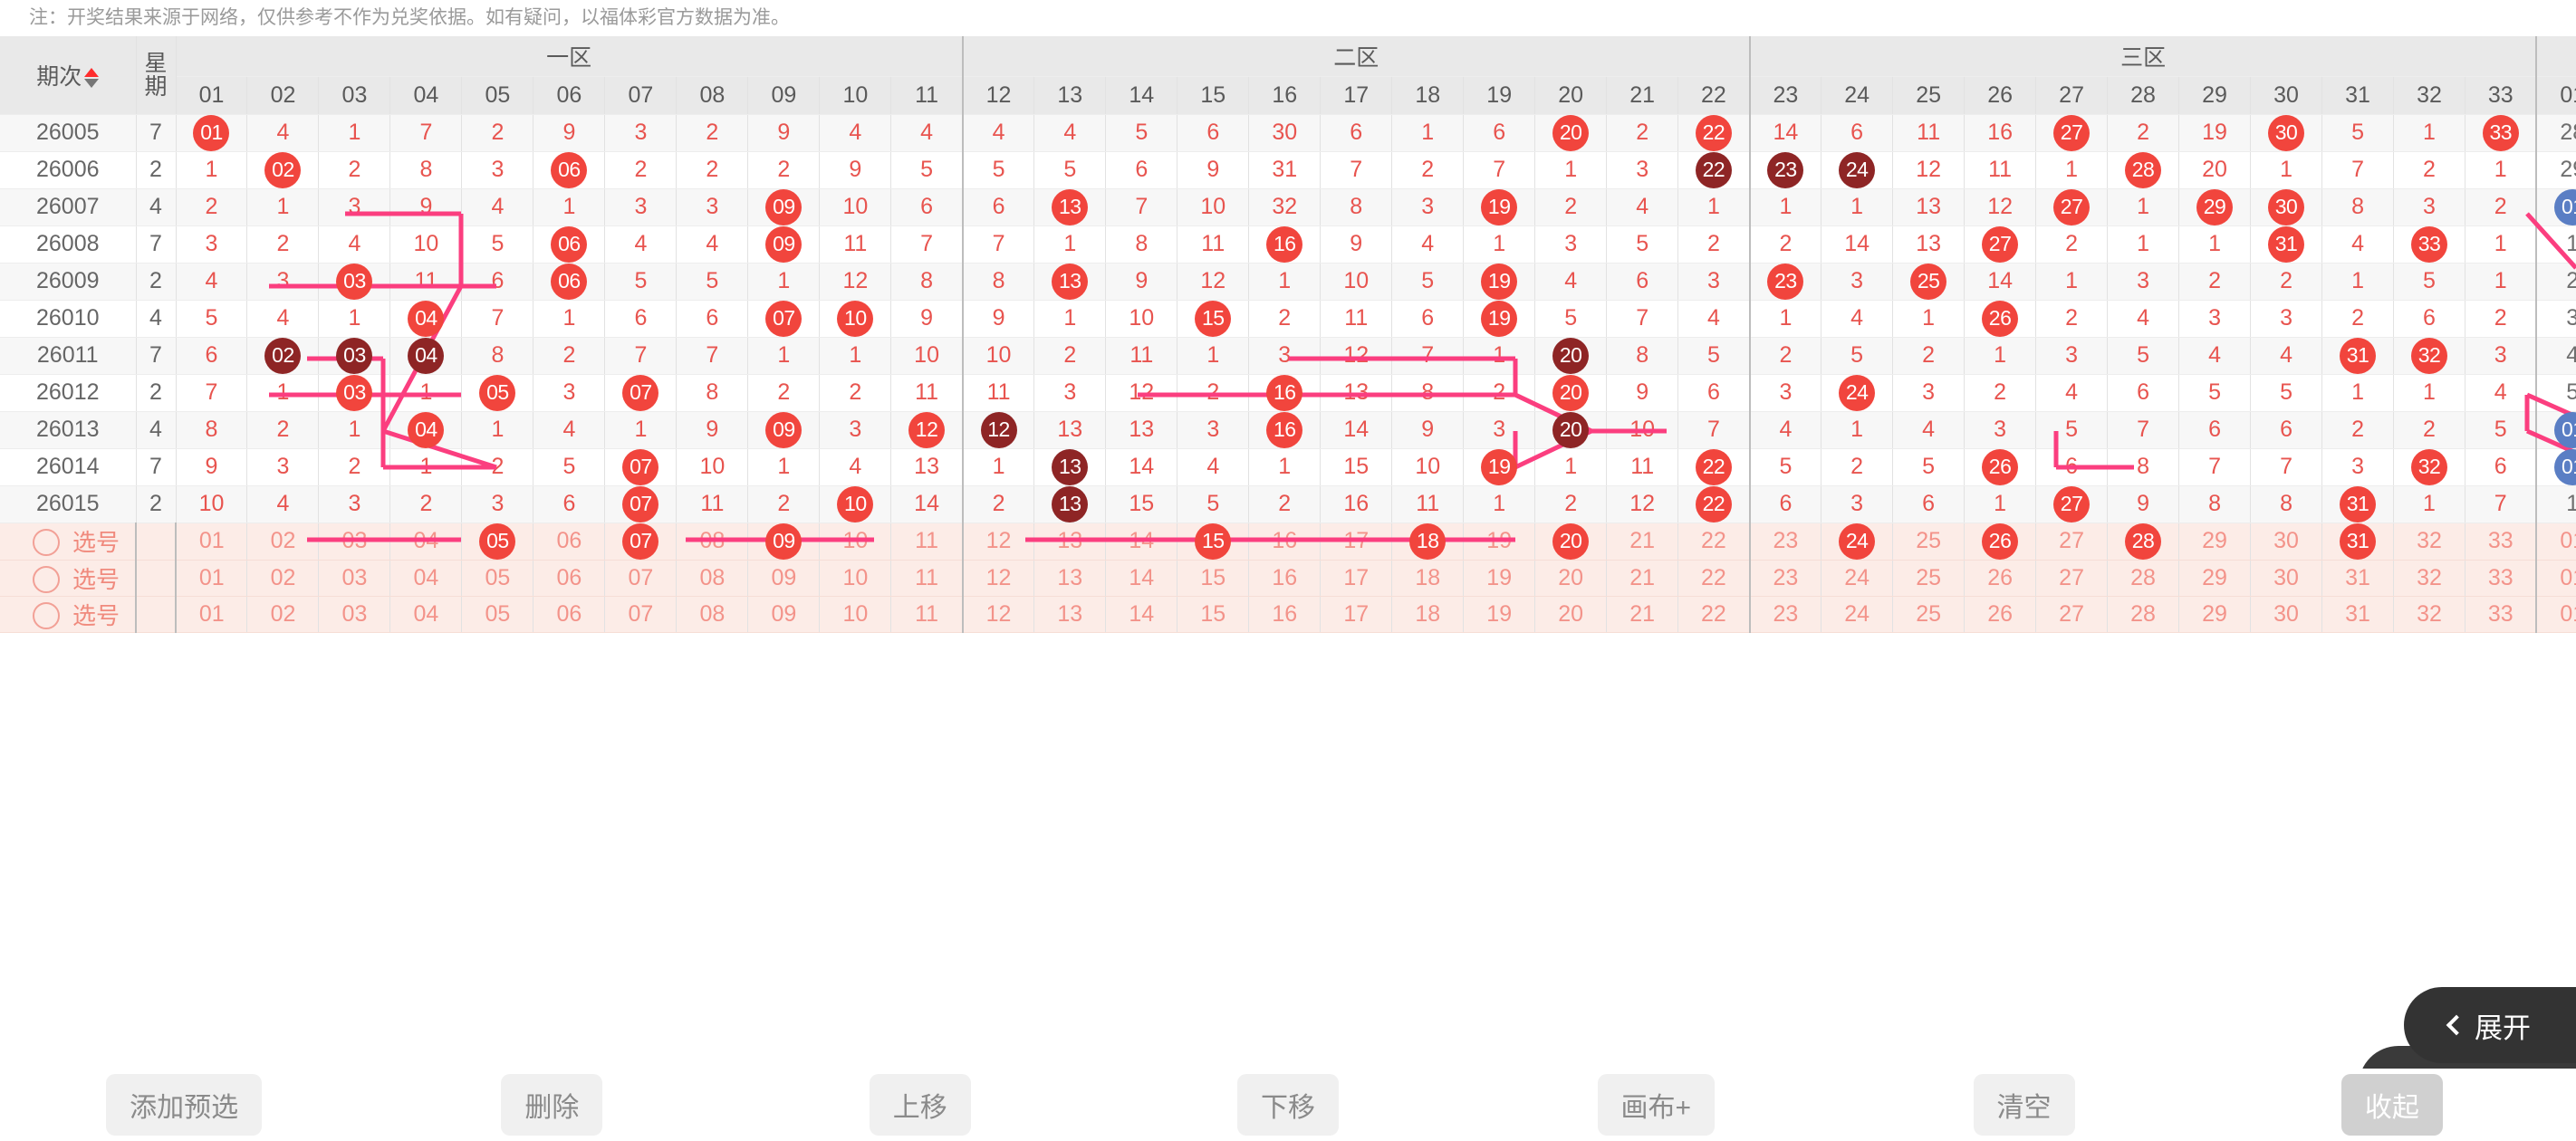  Describe the element at coordinates (2072, 393) in the screenshot. I see `red-cell-27: 4` at that location.